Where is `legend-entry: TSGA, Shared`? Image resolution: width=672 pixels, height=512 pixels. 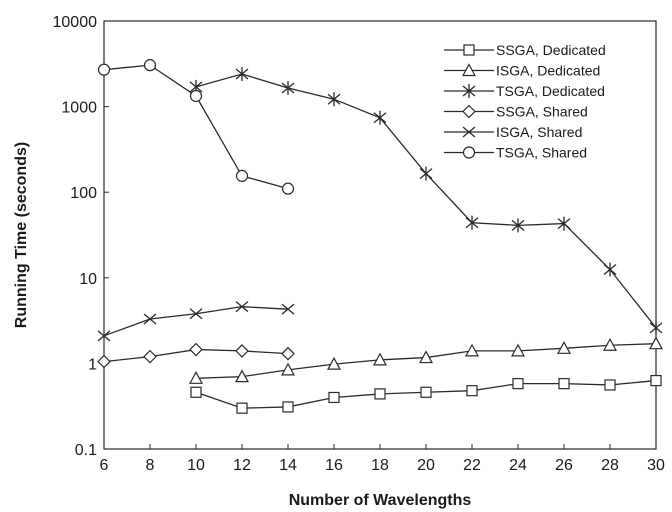 legend-entry: TSGA, Shared is located at coordinates (515, 153).